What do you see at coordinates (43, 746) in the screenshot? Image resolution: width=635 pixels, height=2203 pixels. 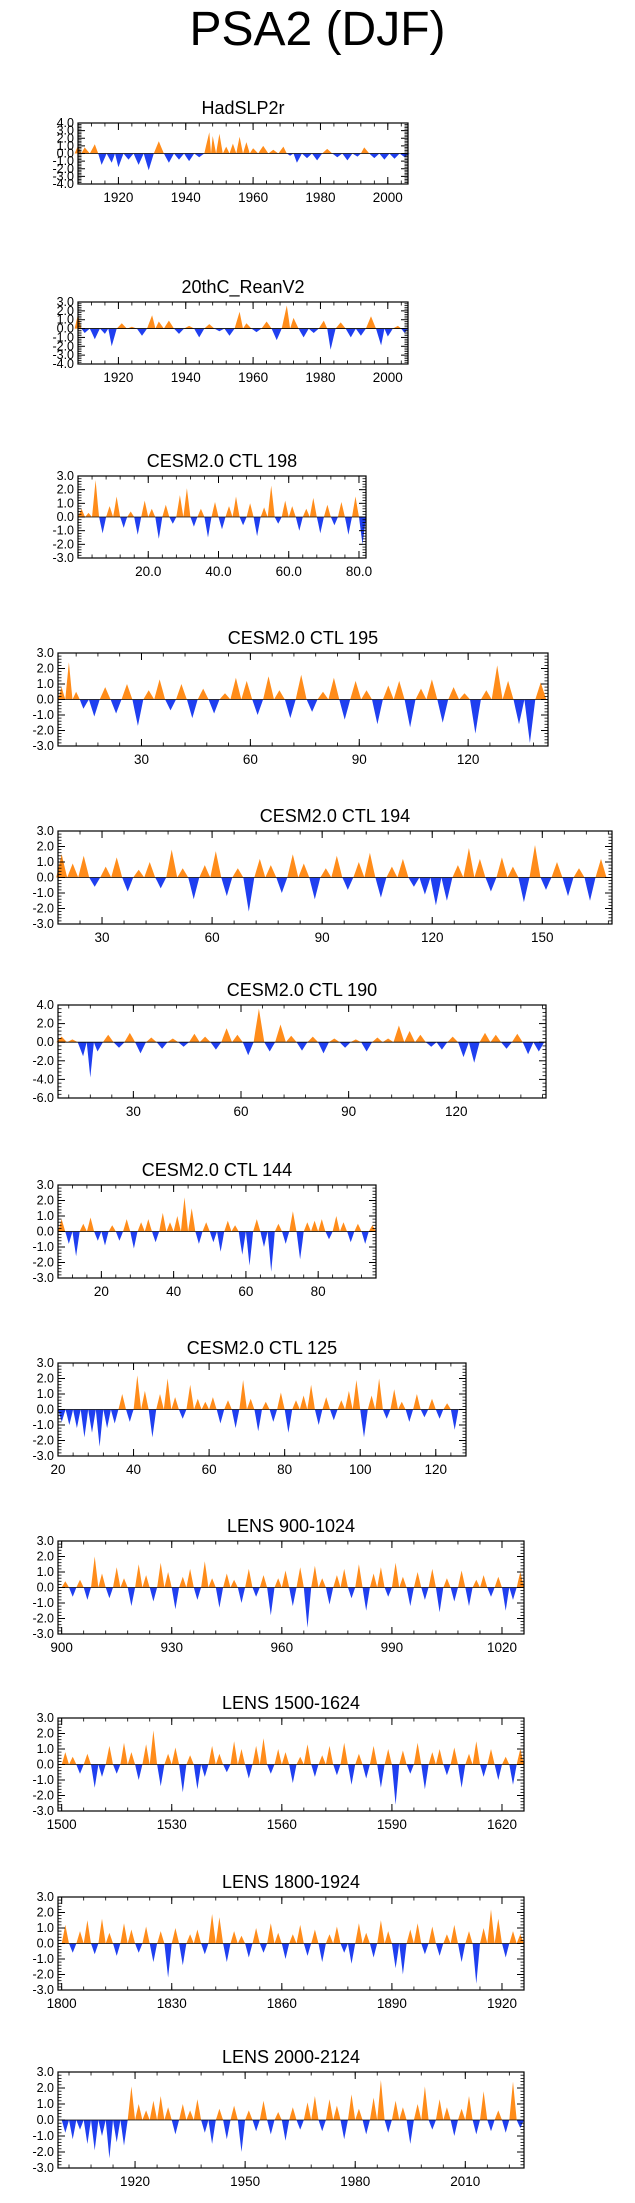 I see `panel-4-ytick-label: -3.0` at bounding box center [43, 746].